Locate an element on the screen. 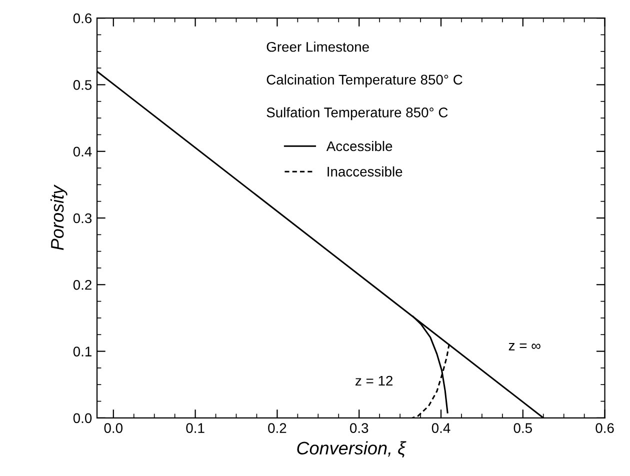  annotation: z = 12 is located at coordinates (374, 381).